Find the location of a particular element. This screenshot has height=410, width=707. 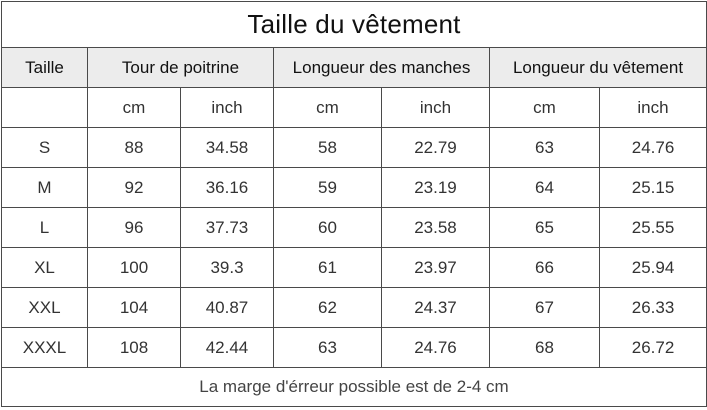

chest-inch-cell: 36.16 is located at coordinates (227, 187).